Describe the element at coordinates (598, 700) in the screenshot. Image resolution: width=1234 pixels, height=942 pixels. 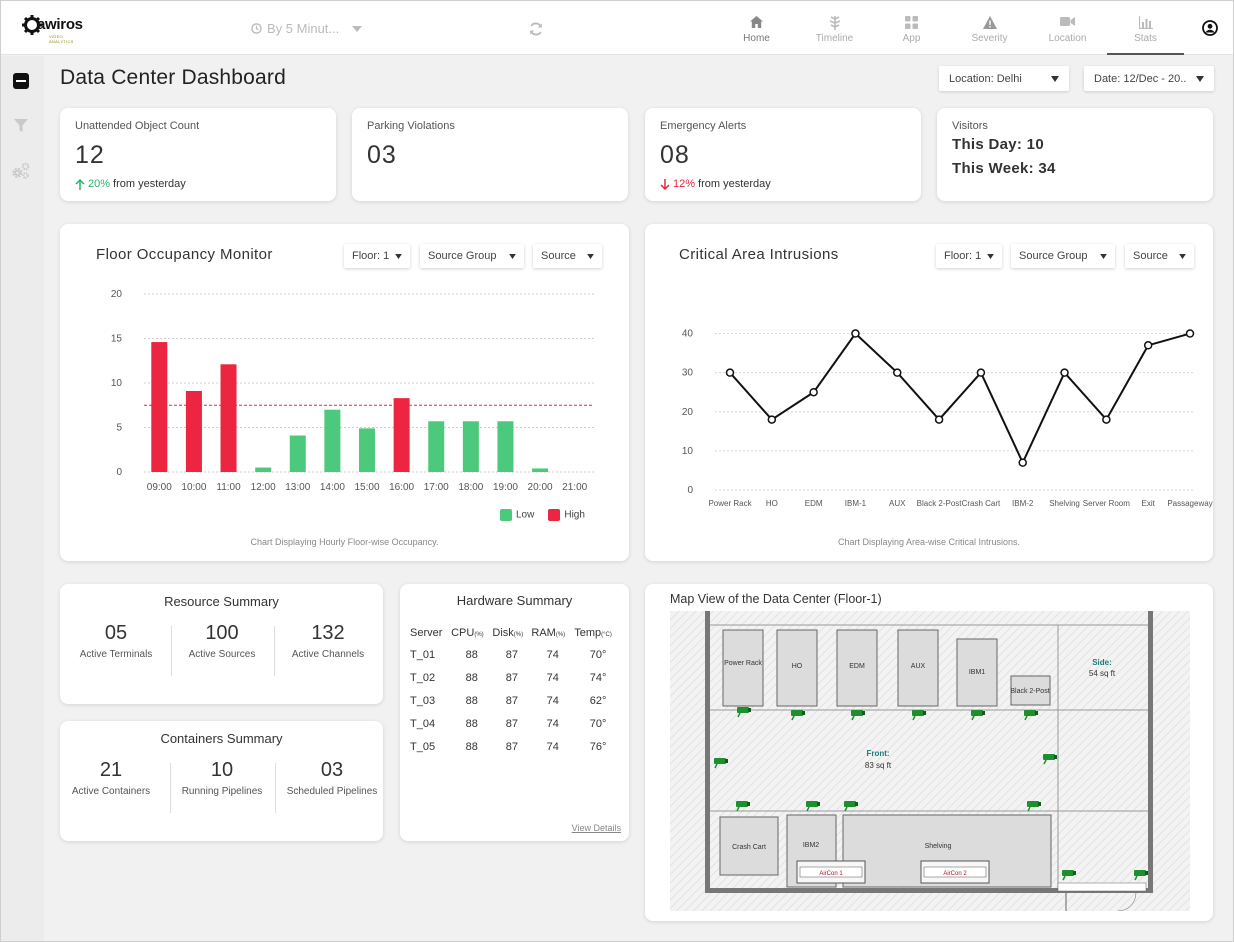
I see `table-cell: 62°` at that location.